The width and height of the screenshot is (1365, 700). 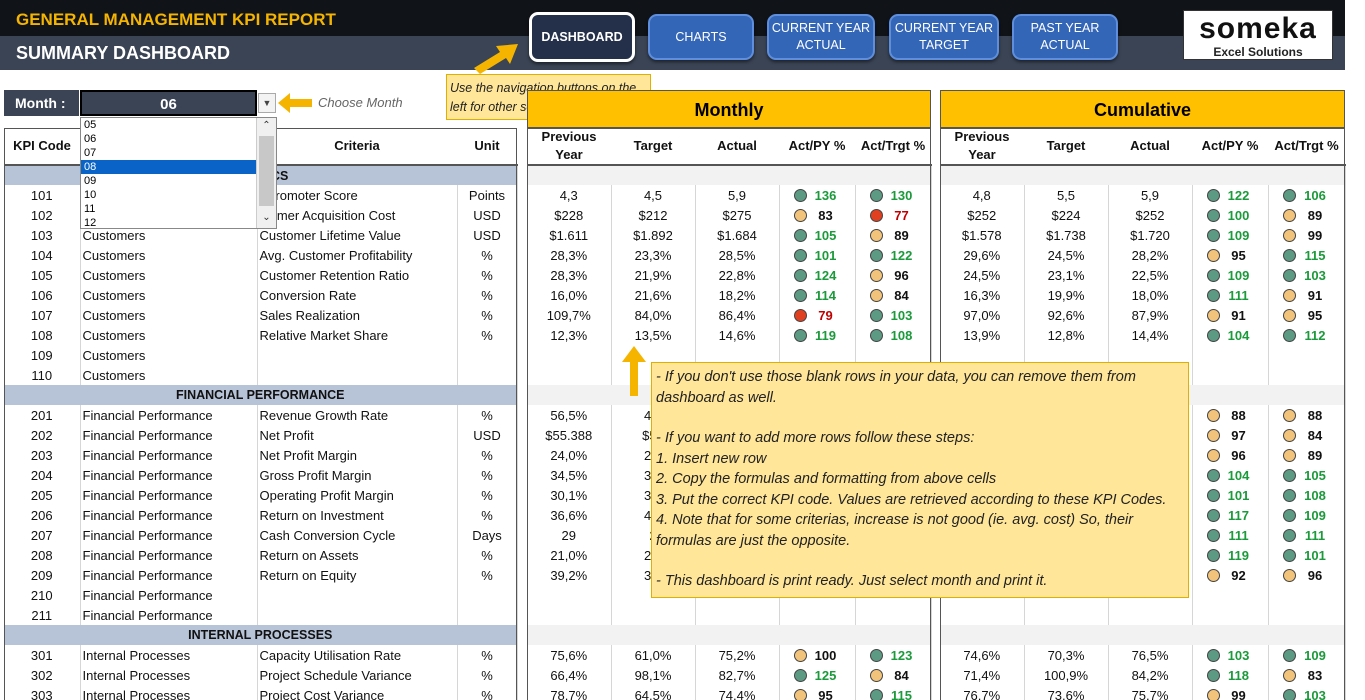 What do you see at coordinates (1066, 335) in the screenshot?
I see `cumulative-cell: 12,8%` at bounding box center [1066, 335].